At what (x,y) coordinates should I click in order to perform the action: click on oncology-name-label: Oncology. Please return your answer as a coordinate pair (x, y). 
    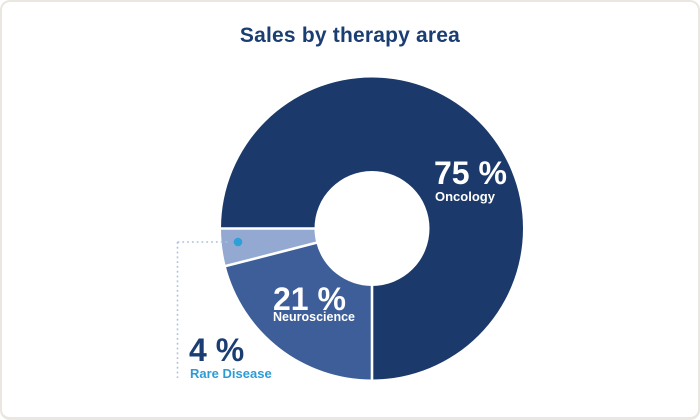
    Looking at the image, I should click on (465, 196).